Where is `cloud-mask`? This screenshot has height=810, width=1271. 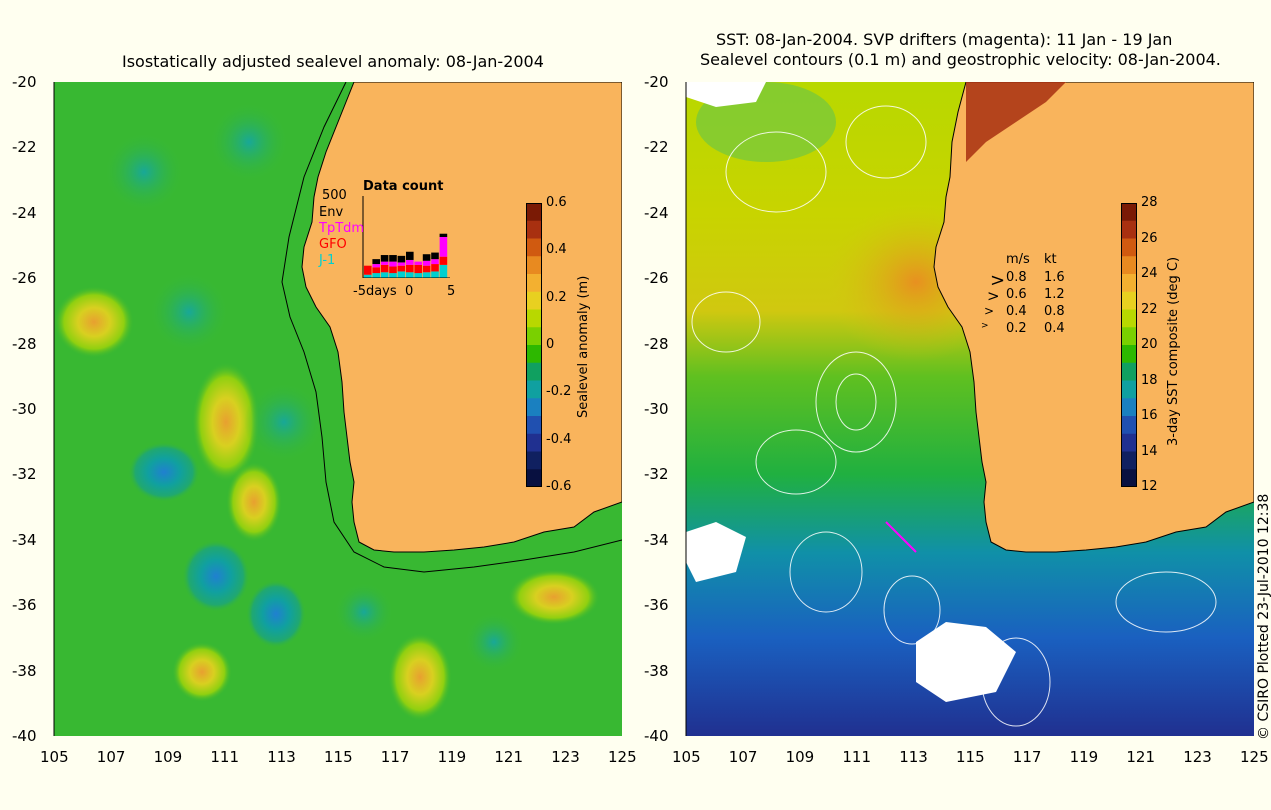
cloud-mask is located at coordinates (966, 662).